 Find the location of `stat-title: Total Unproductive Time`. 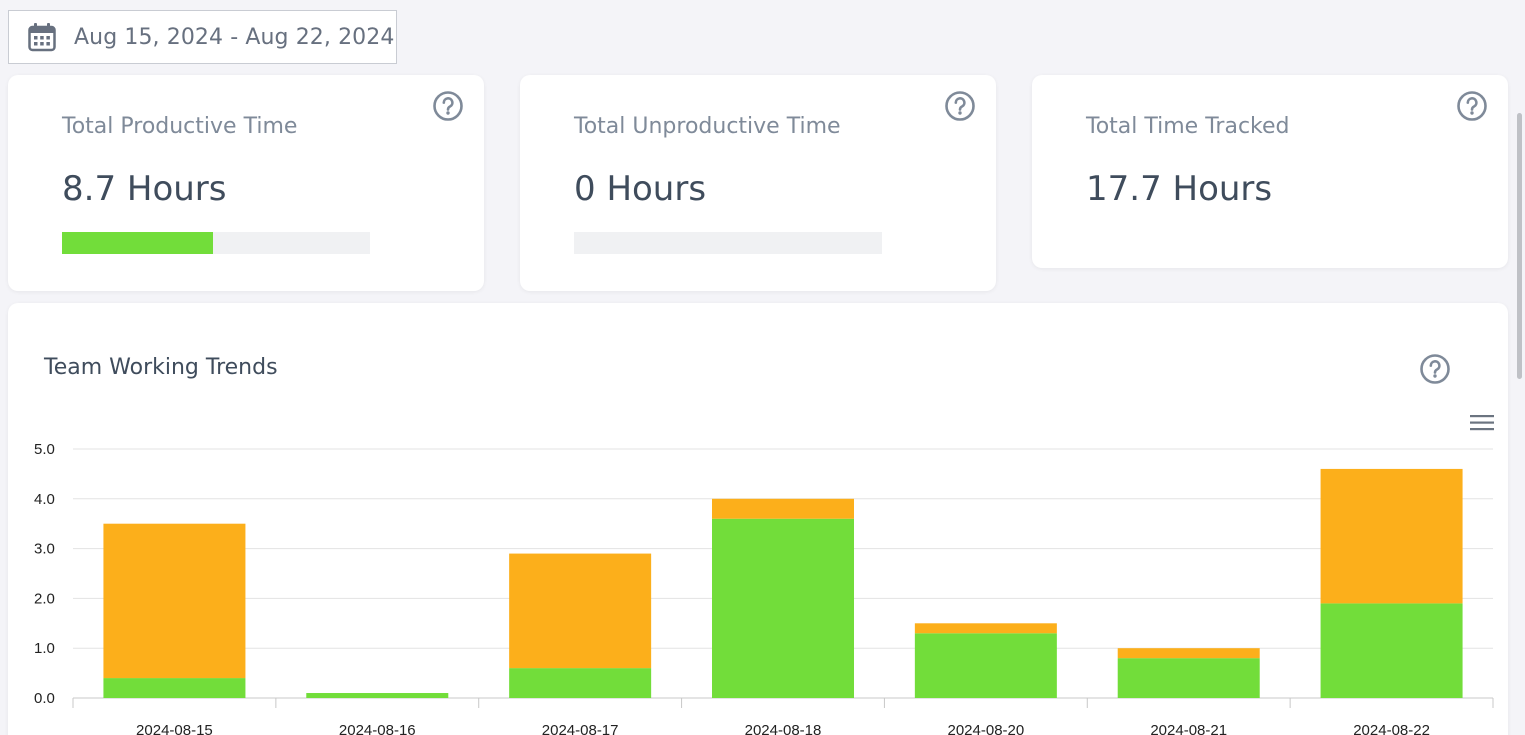

stat-title: Total Unproductive Time is located at coordinates (707, 126).